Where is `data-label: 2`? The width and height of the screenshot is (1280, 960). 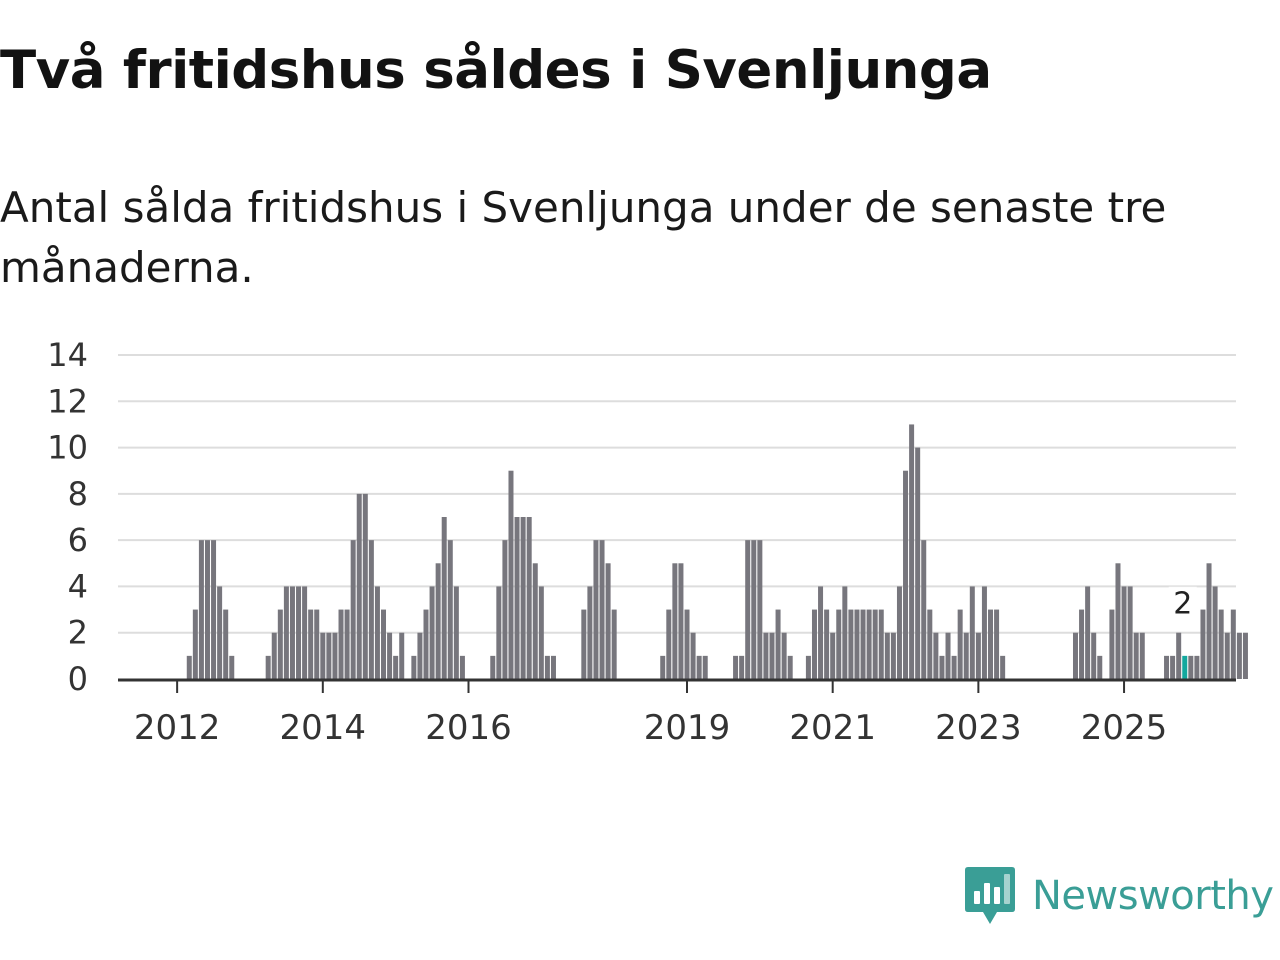 data-label: 2 is located at coordinates (1182, 604).